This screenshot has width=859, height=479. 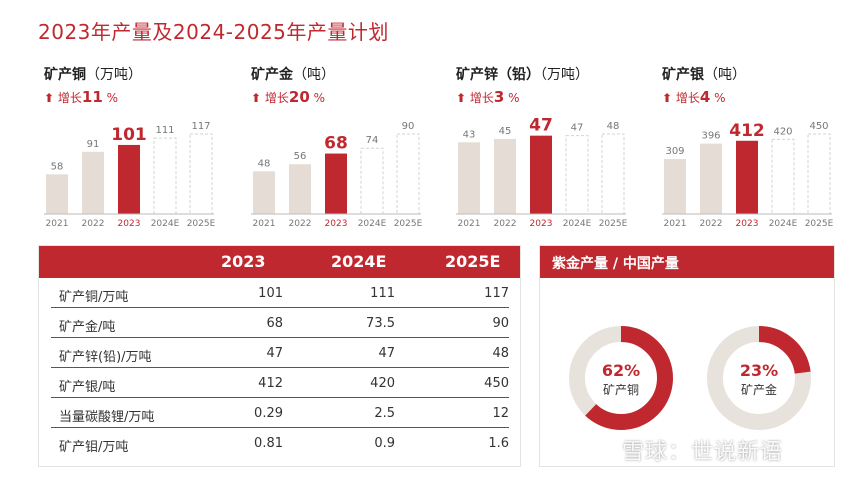 I want to click on metric-growth: ⬆ 增长20 %, so click(x=288, y=97).